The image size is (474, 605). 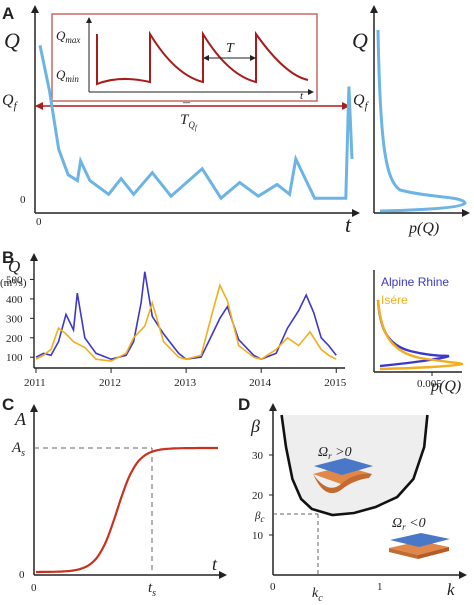 I want to click on panel-c-y-arrow, so click(x=34, y=408).